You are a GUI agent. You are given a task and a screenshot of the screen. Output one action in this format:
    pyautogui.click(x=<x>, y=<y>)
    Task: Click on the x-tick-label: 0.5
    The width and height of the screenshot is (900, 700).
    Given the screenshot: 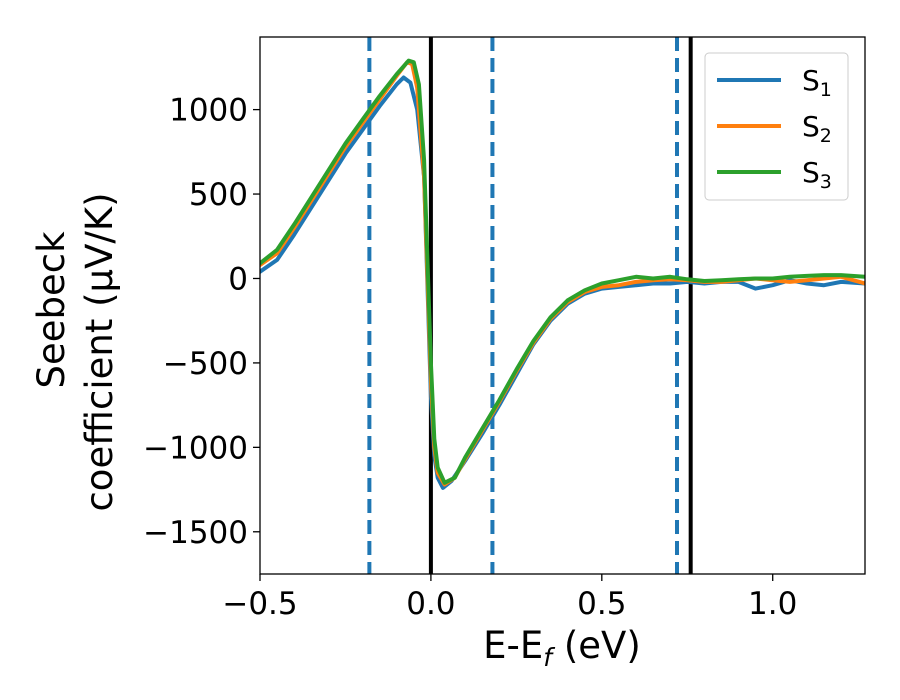 What is the action you would take?
    pyautogui.click(x=601, y=604)
    